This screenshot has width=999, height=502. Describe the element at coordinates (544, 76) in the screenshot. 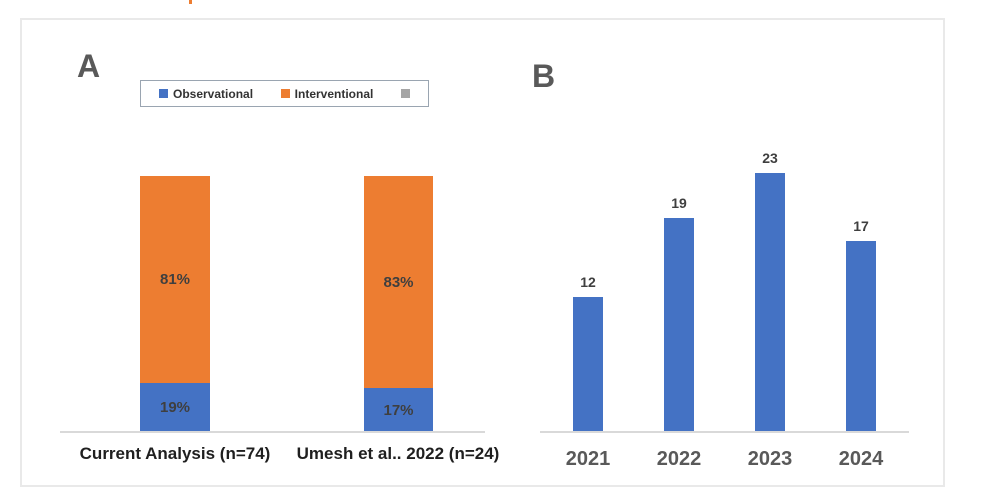

I see `panel-b-label: B` at that location.